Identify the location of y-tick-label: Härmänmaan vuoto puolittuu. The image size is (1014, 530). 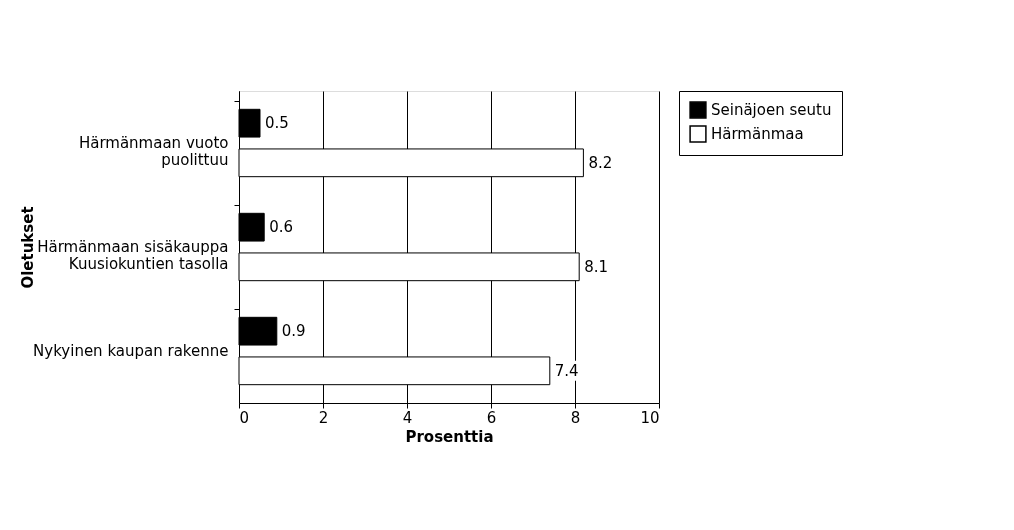
(153, 151).